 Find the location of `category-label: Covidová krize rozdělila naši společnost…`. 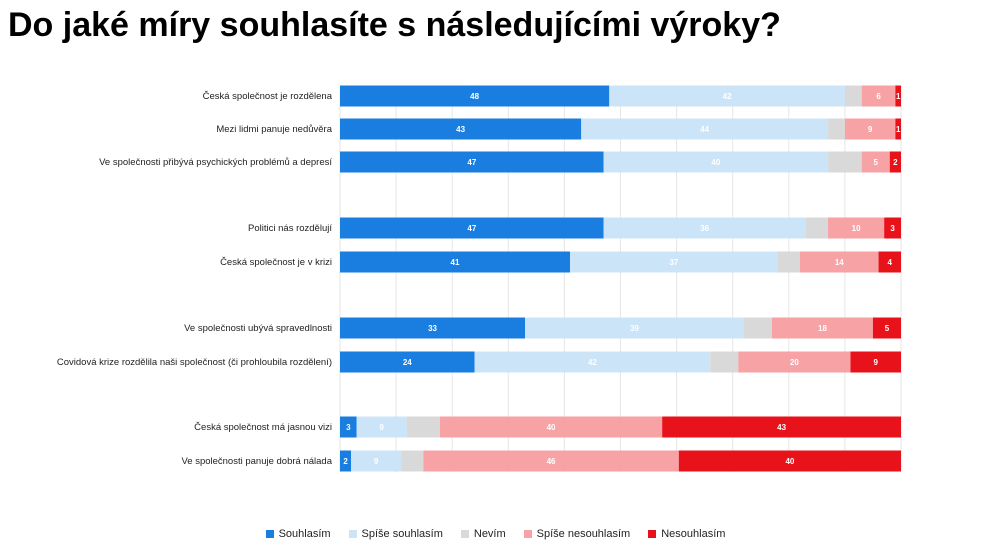

category-label: Covidová krize rozdělila naši společnost… is located at coordinates (194, 362).